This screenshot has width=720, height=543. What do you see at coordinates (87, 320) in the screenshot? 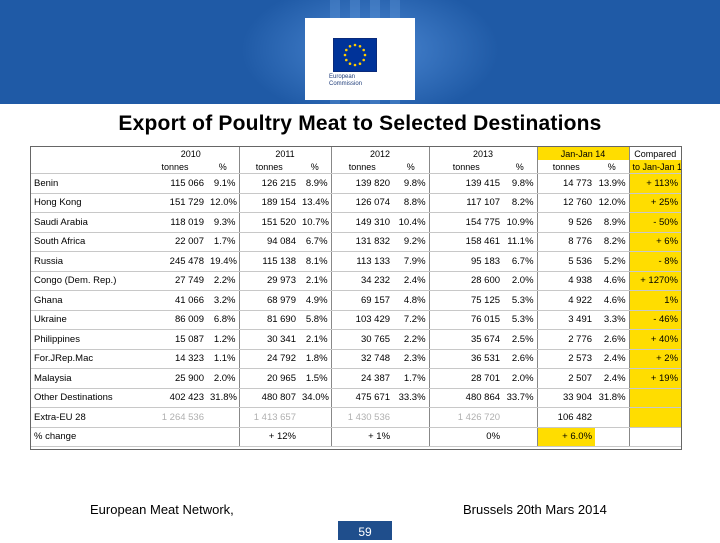
I see `row-label: Ukraine` at bounding box center [87, 320].